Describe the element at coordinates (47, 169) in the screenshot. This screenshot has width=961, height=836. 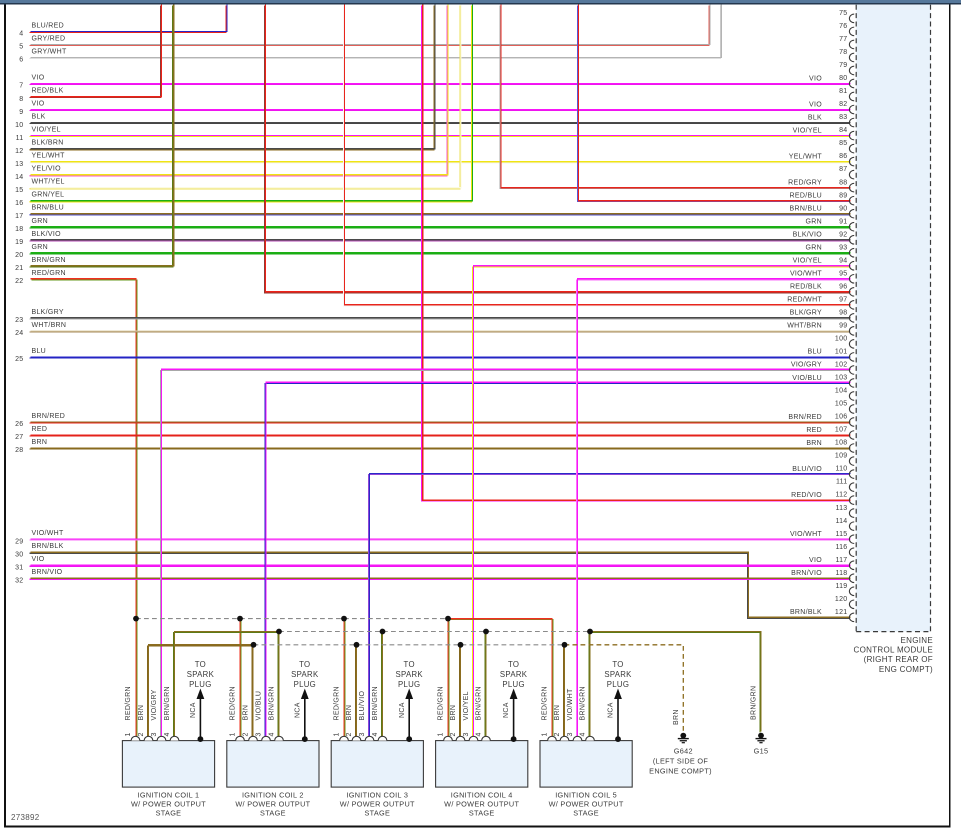
I see `svg-text: YEL/VIO` at that location.